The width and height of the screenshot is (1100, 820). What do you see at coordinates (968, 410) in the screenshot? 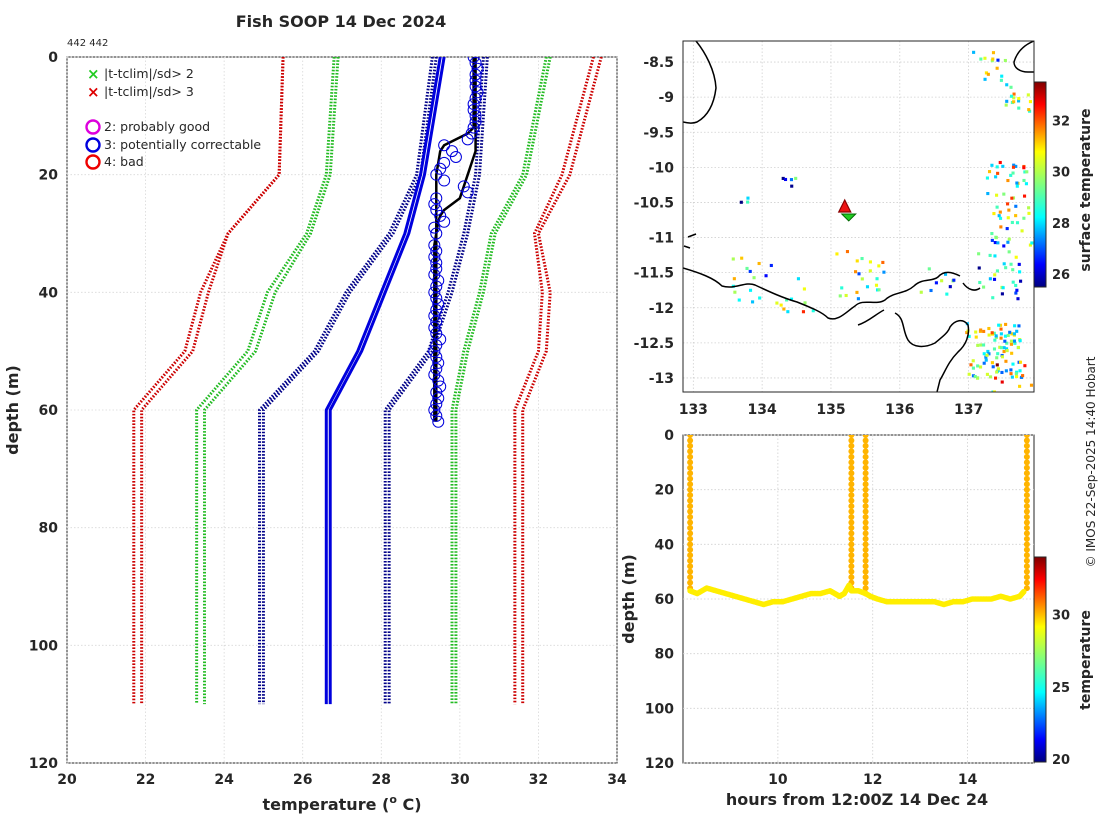
I see `map-x-tick-label: 137` at bounding box center [968, 410].